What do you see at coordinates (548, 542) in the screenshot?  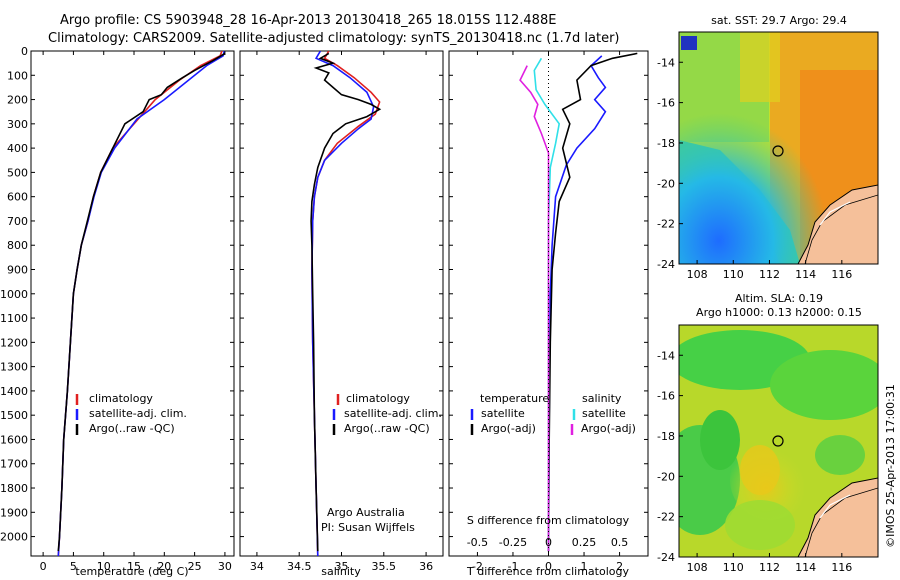 I see `s-tick-label: 0` at bounding box center [548, 542].